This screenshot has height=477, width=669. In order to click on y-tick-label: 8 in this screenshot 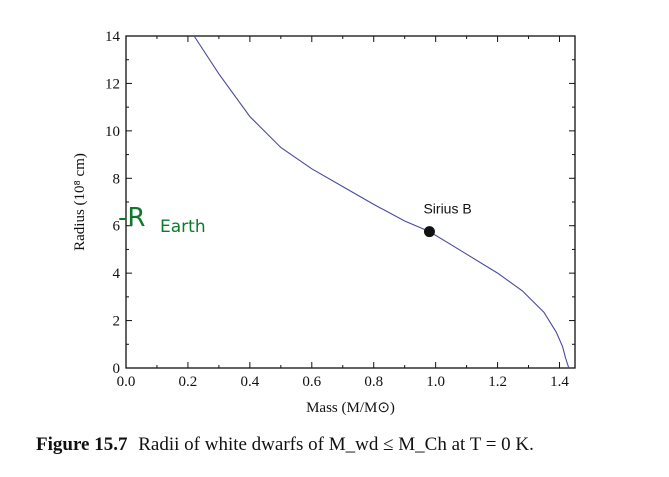, I will do `click(117, 179)`.